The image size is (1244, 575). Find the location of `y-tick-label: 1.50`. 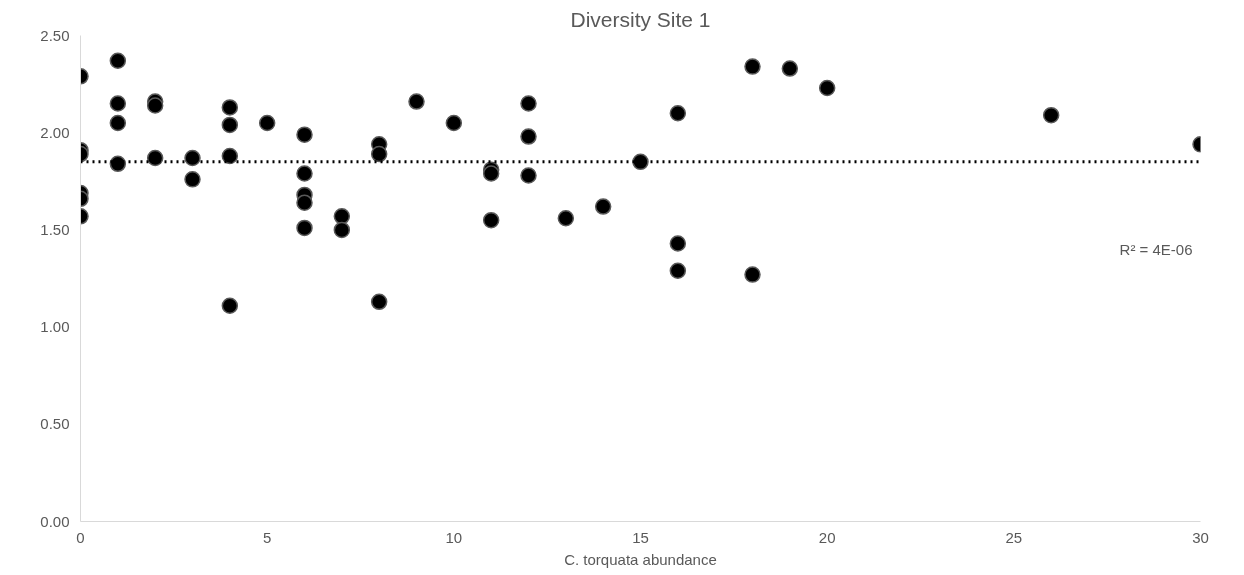

y-tick-label: 1.50 is located at coordinates (55, 229).